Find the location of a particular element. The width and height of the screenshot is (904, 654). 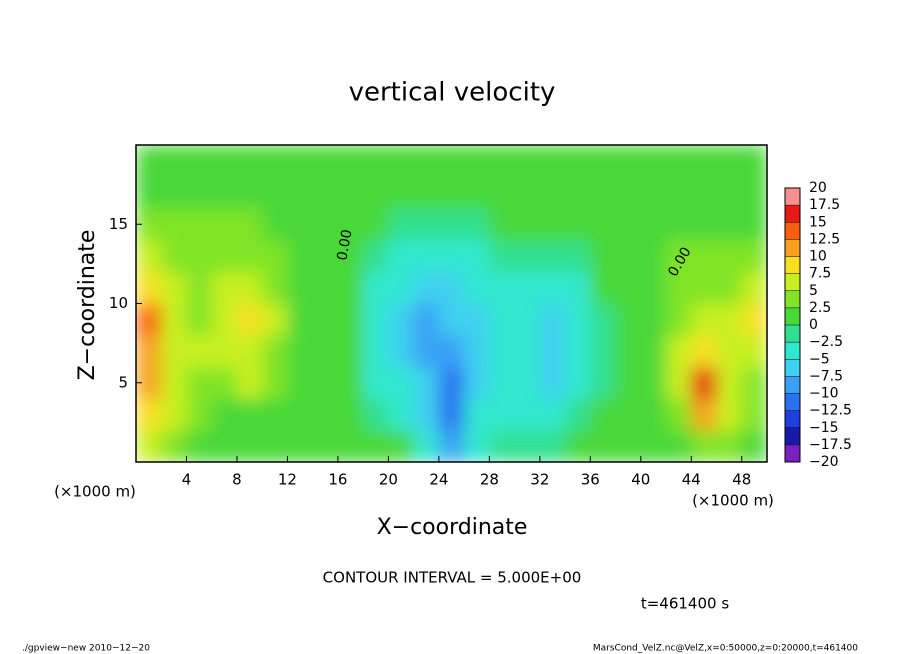

colorbar-label: 12.5 is located at coordinates (824, 239).